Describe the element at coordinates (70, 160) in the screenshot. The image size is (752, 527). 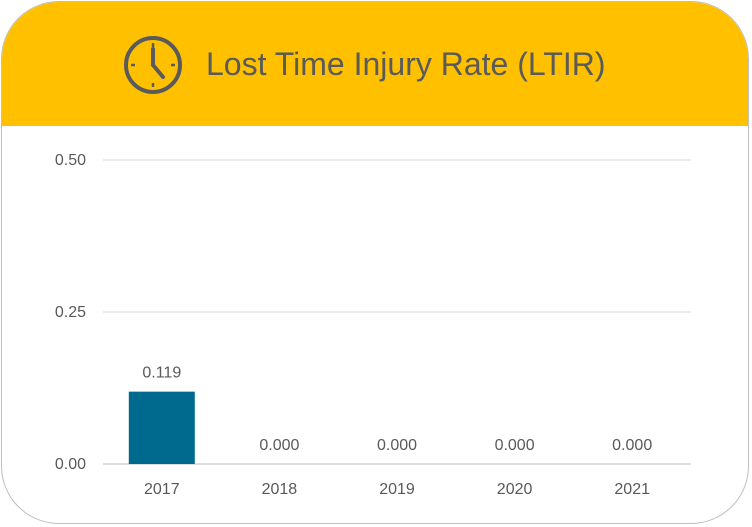
I see `y-tick-label: 0.50` at that location.